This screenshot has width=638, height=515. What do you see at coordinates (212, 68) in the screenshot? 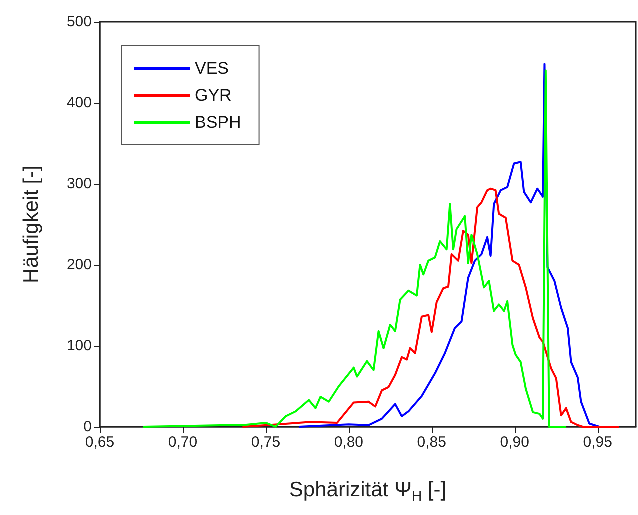
I see `legend-label: VES` at bounding box center [212, 68].